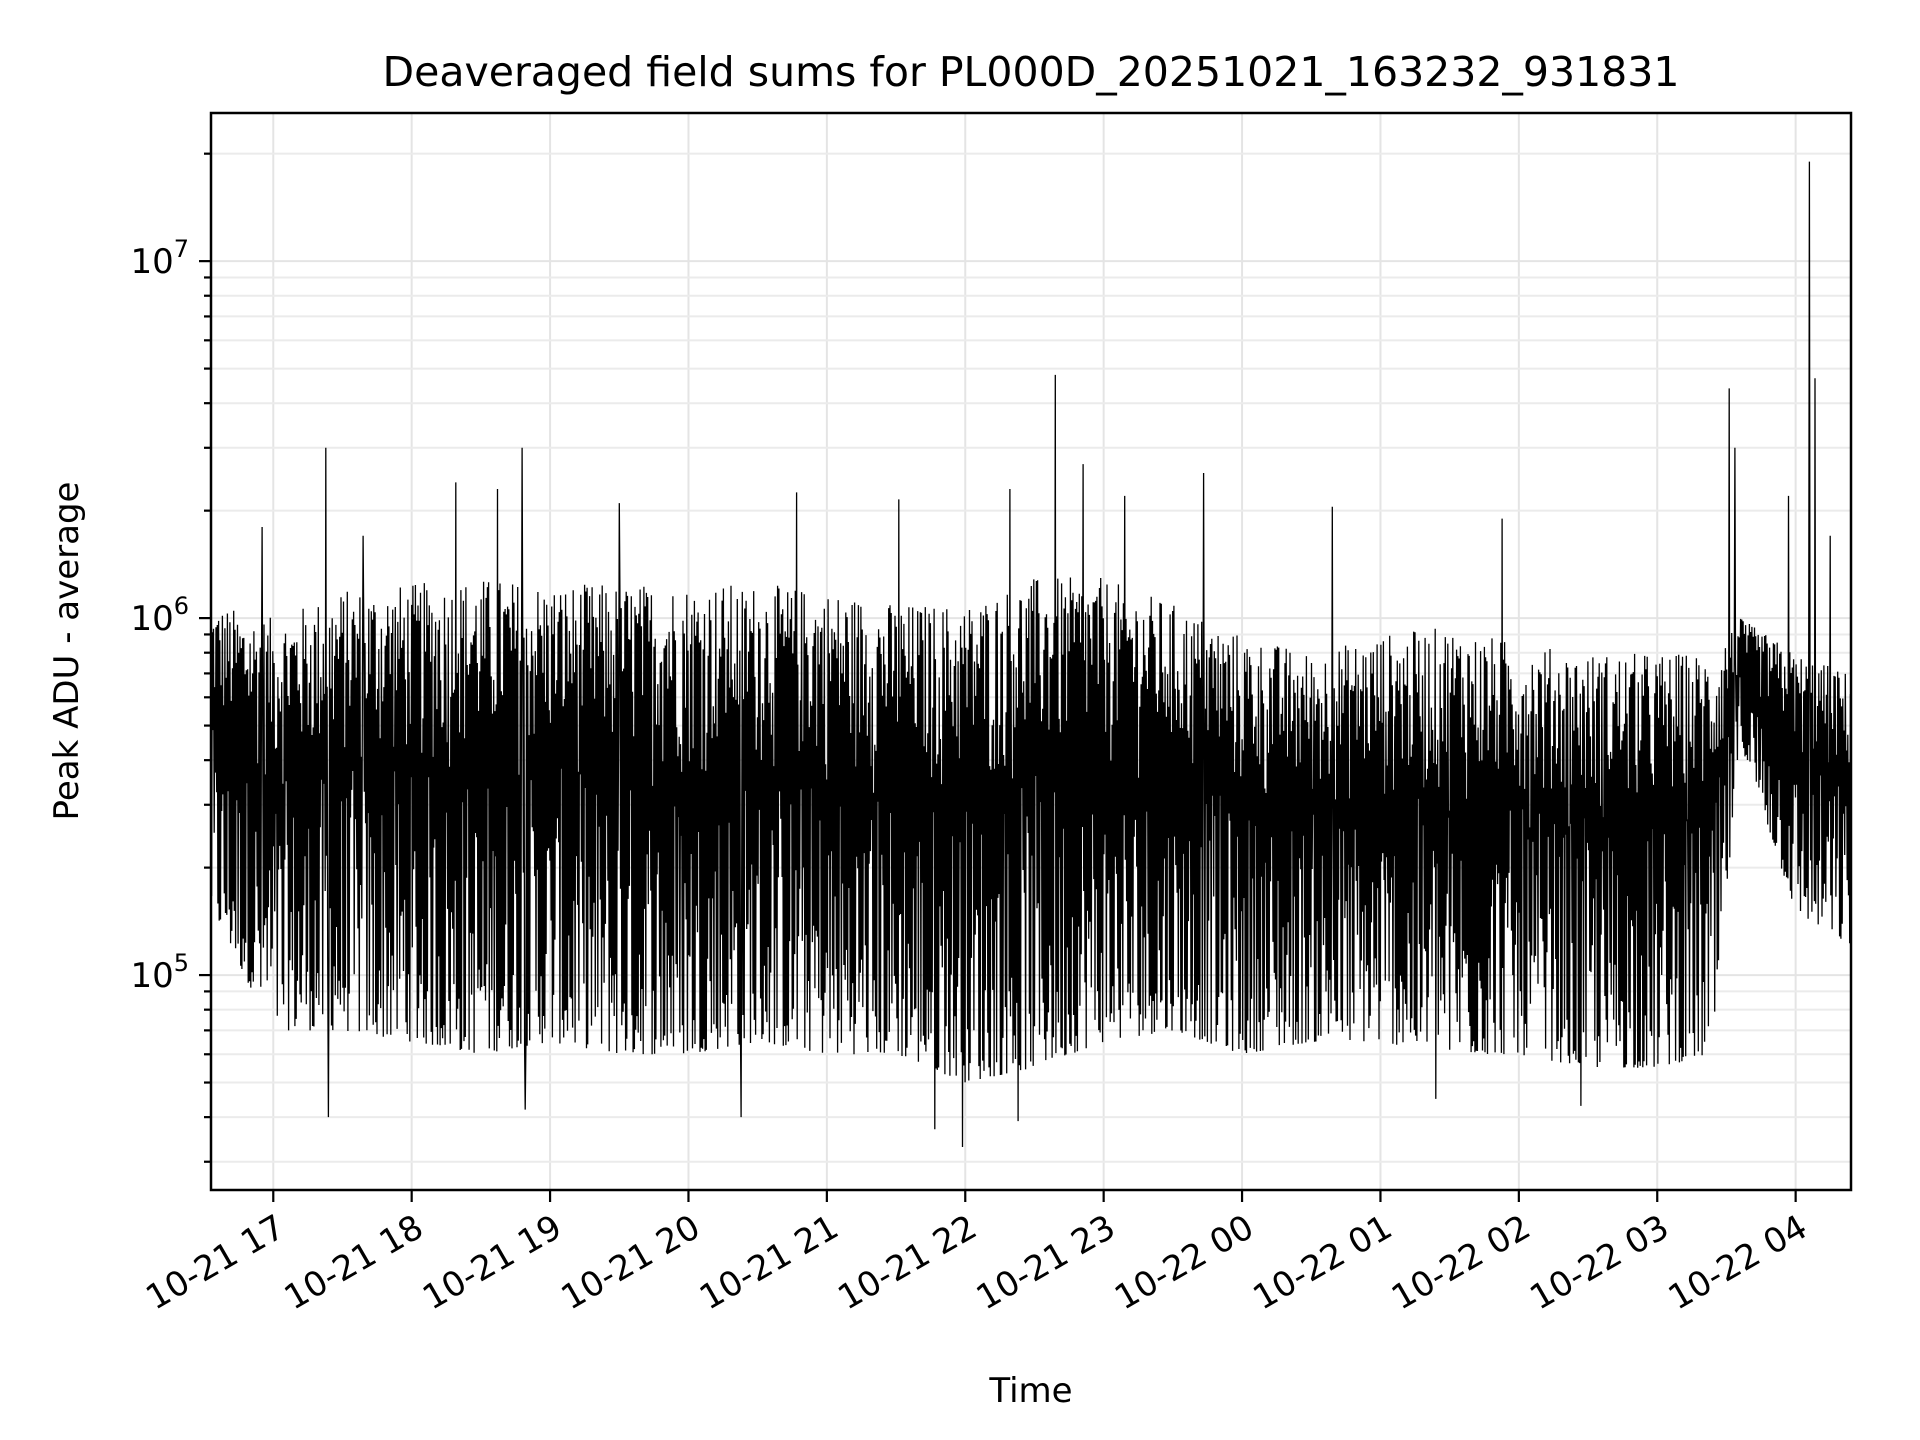  Describe the element at coordinates (181, 606) in the screenshot. I see `y-tick-exponent: 6` at that location.